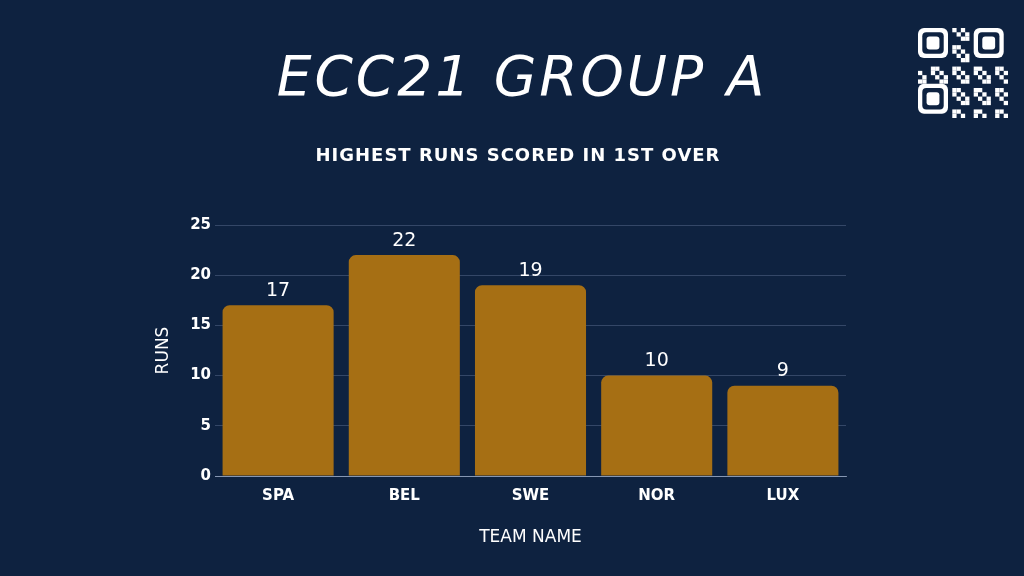 Image resolution: width=1024 pixels, height=576 pixels. I want to click on x-axis-title: TEAM NAME, so click(530, 536).